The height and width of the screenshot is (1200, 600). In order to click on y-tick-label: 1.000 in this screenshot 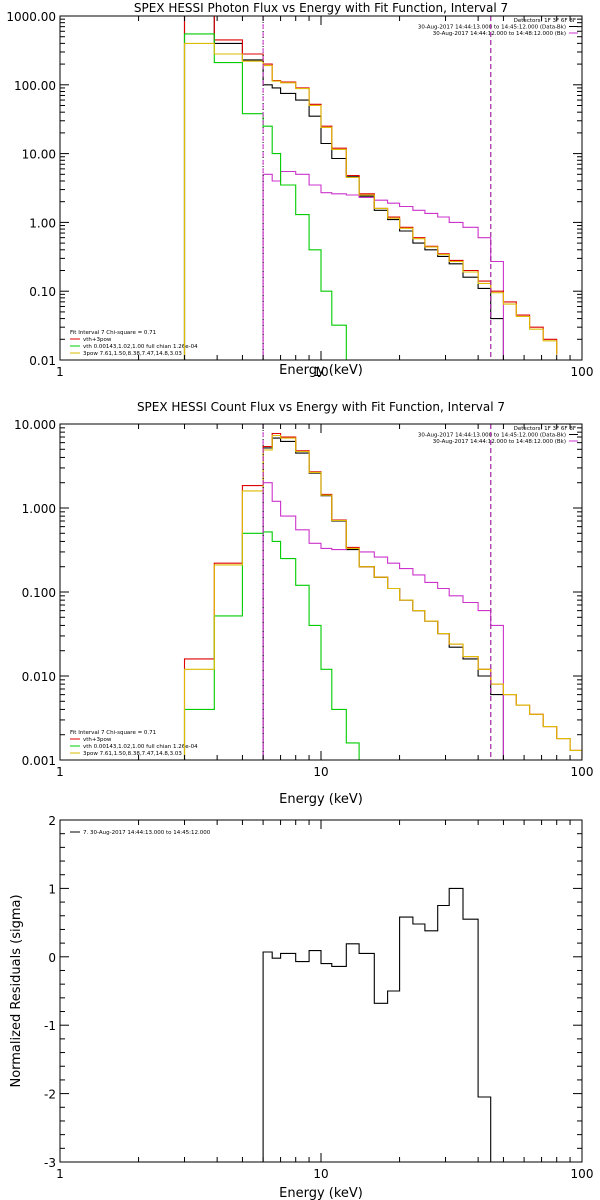, I will do `click(39, 509)`.